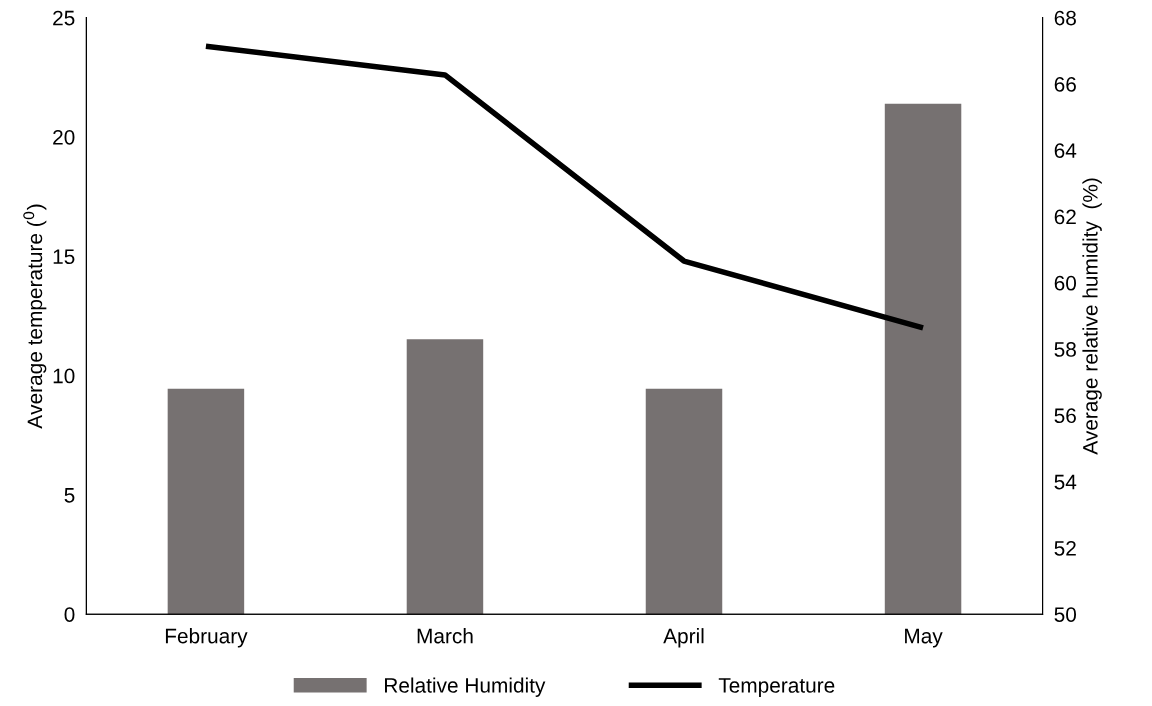  Describe the element at coordinates (64, 376) in the screenshot. I see `y-tick-label: 10` at that location.